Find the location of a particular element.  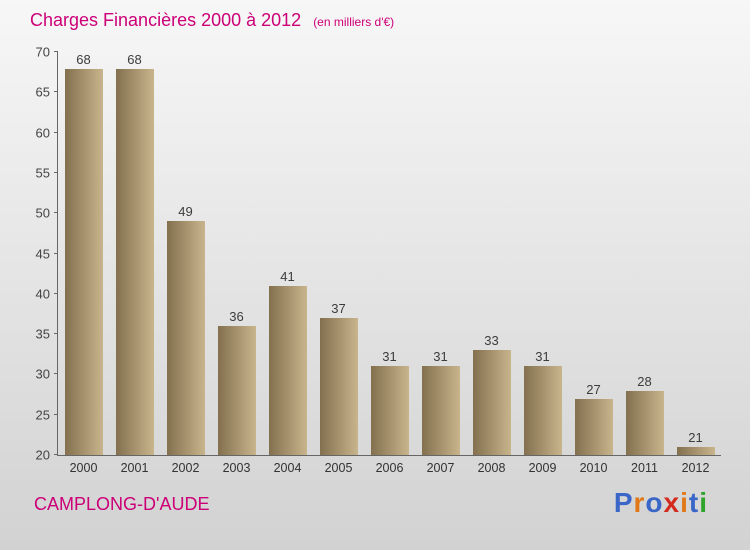

y-tick-label: 35 is located at coordinates (42, 334).